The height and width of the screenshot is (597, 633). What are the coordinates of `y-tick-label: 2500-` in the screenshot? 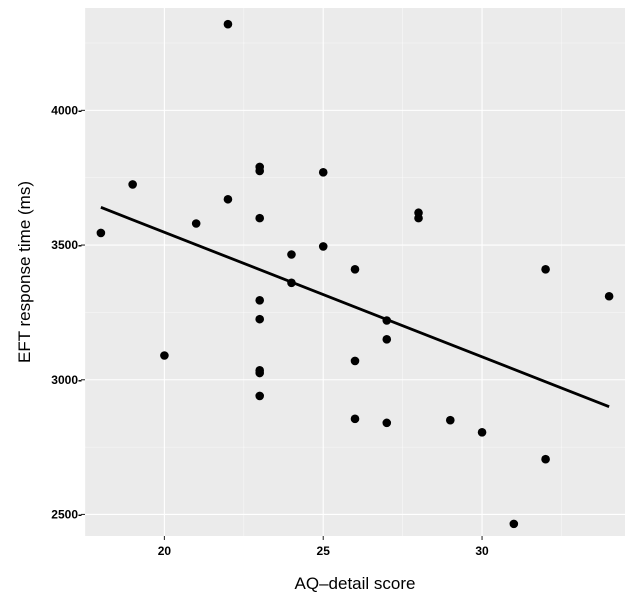 It's located at (66, 514).